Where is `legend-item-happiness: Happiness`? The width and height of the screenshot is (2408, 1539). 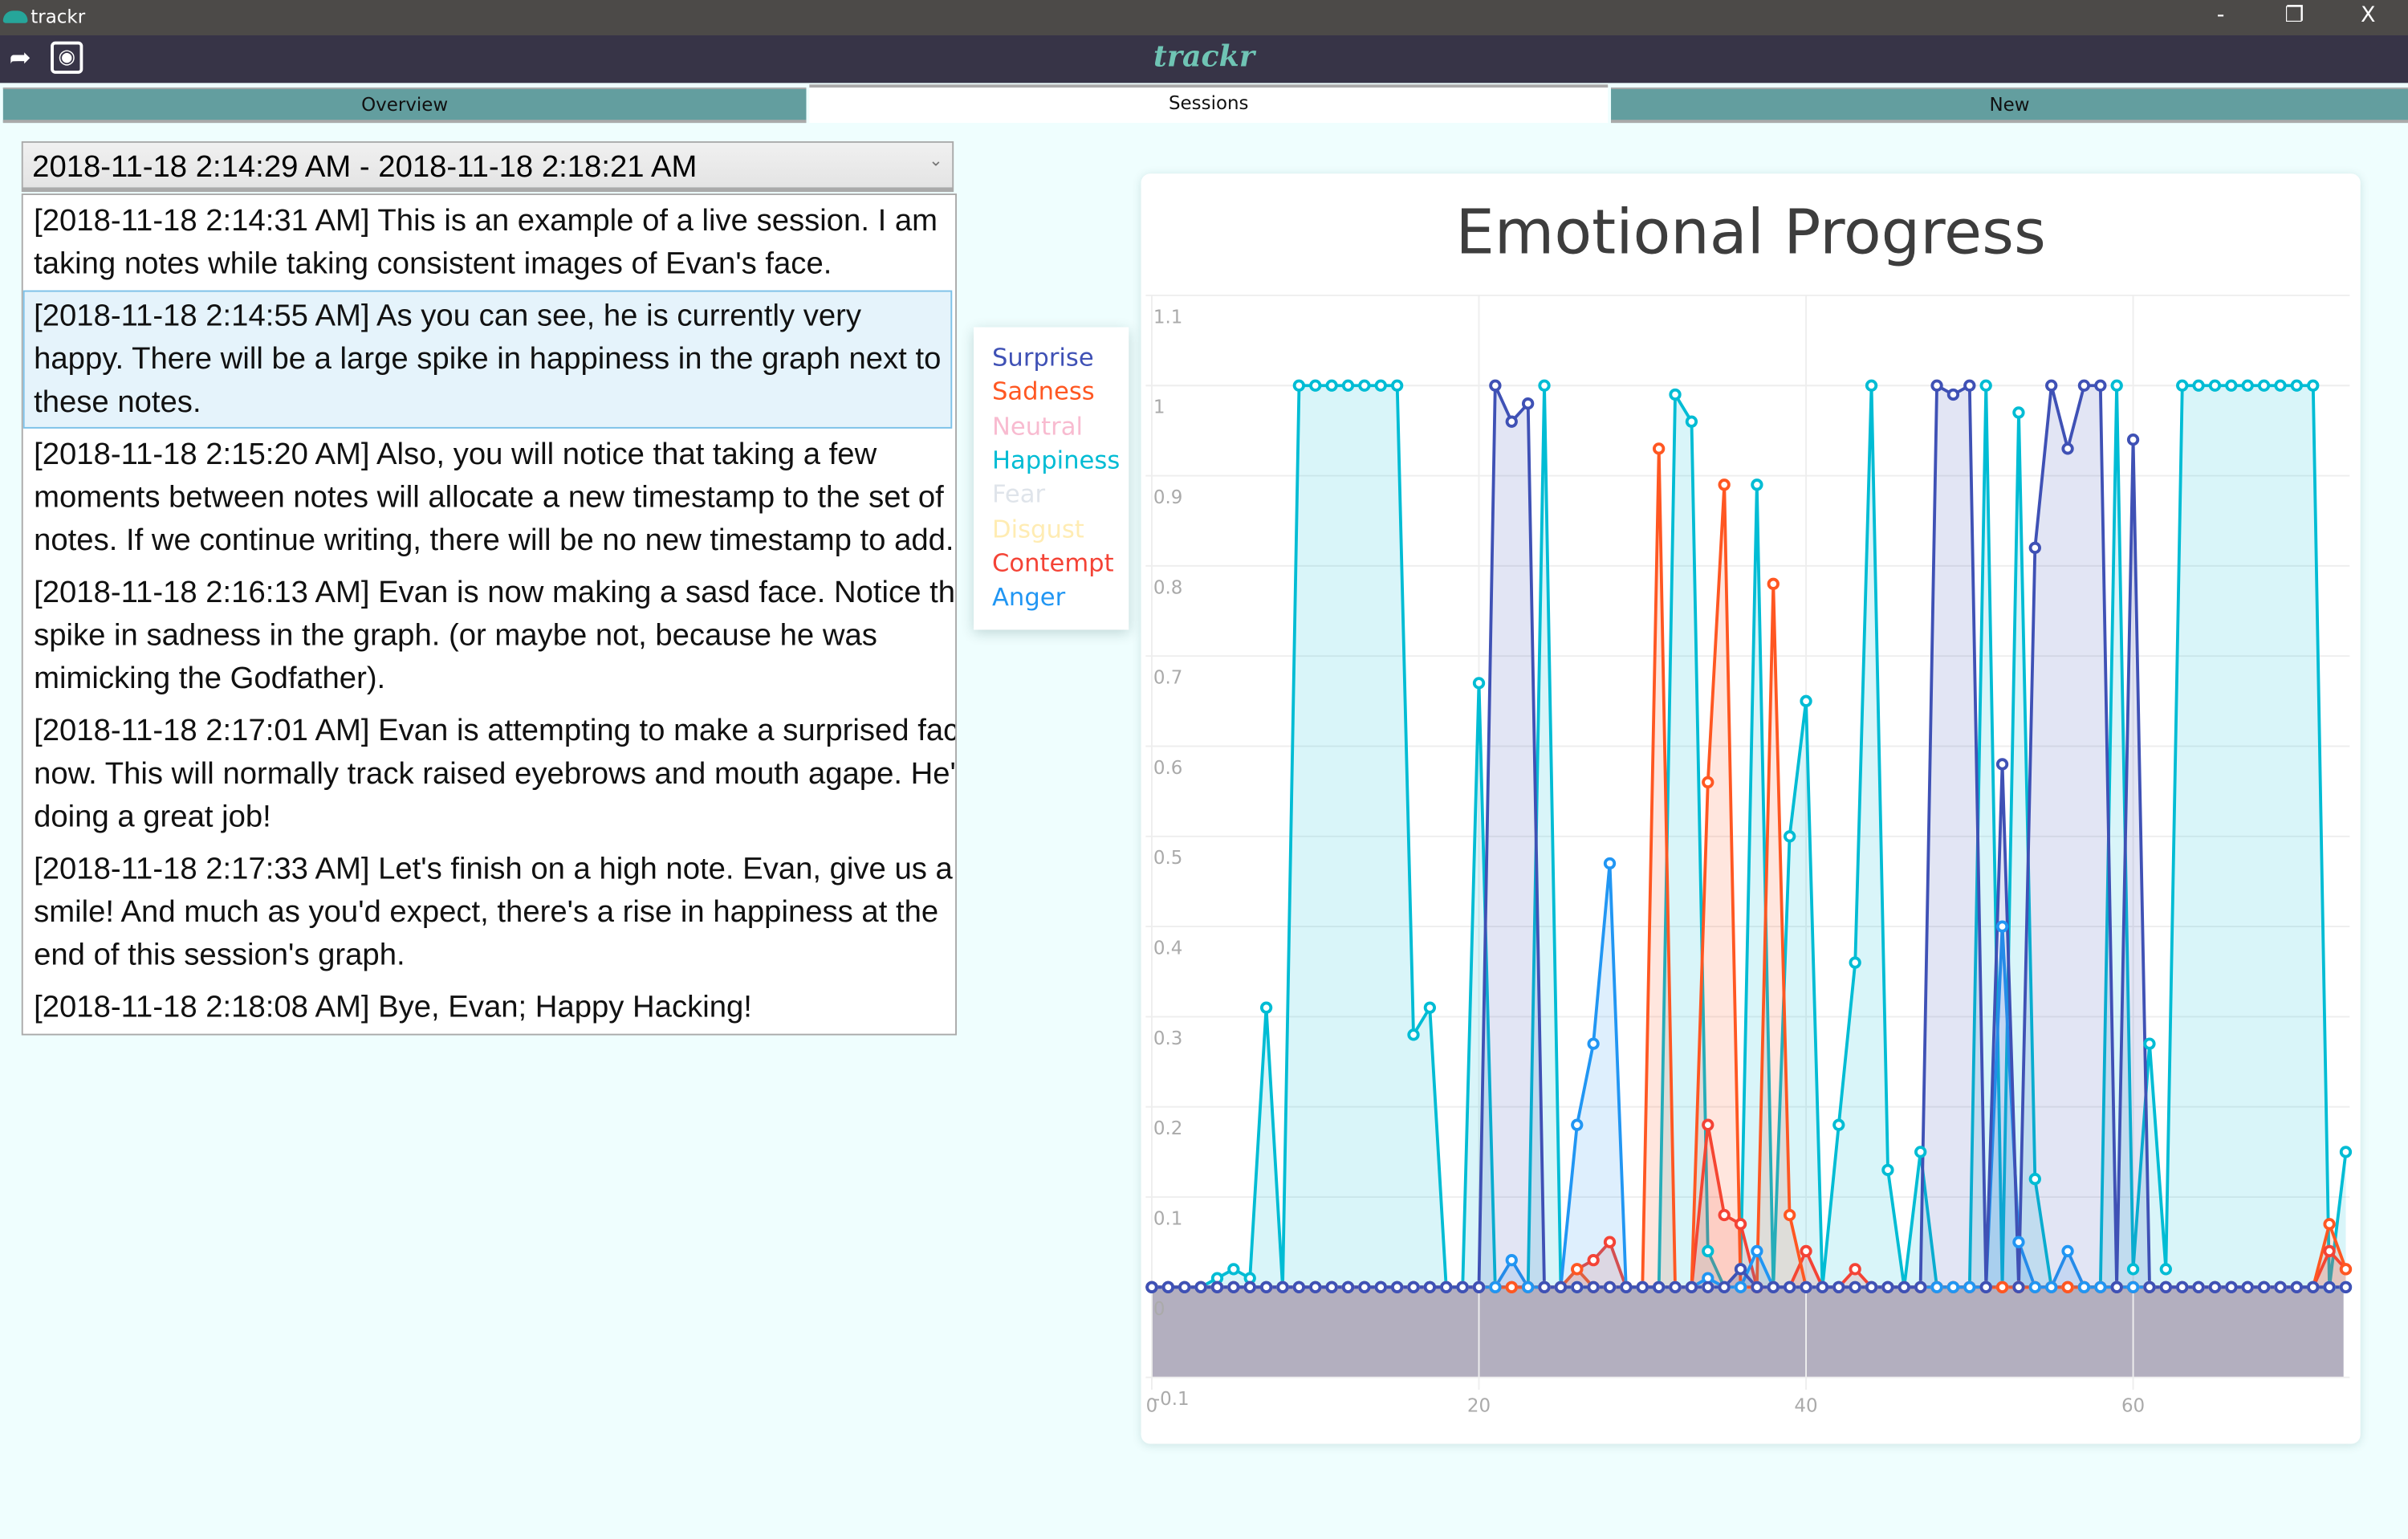 legend-item-happiness: Happiness is located at coordinates (1056, 460).